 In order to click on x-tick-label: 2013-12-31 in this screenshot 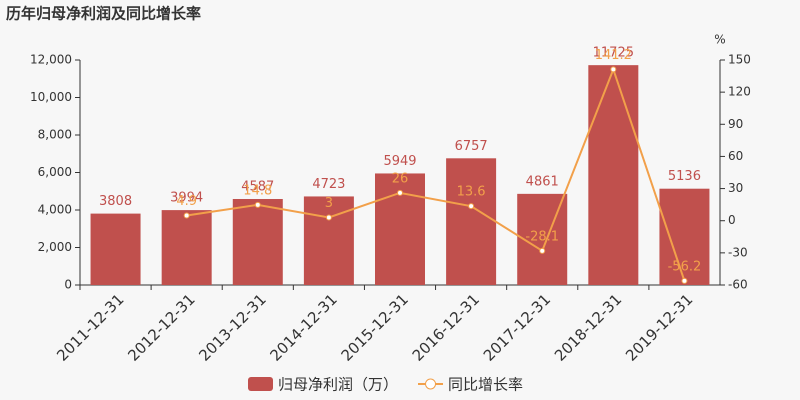, I will do `click(232, 327)`.